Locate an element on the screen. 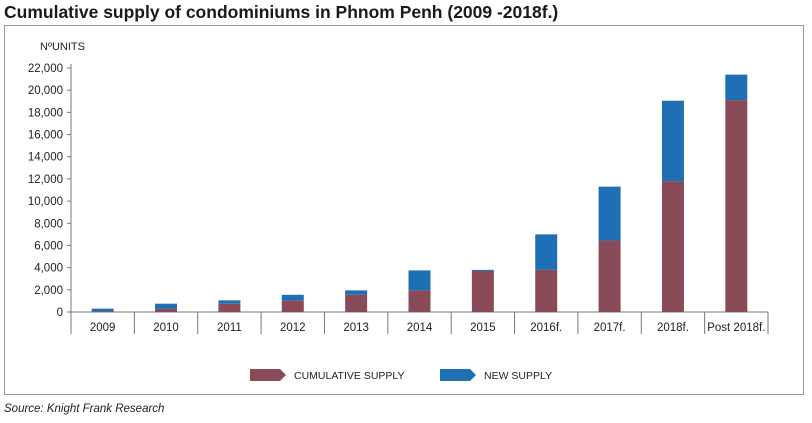  y-tick-label: 22,000 is located at coordinates (45, 69).